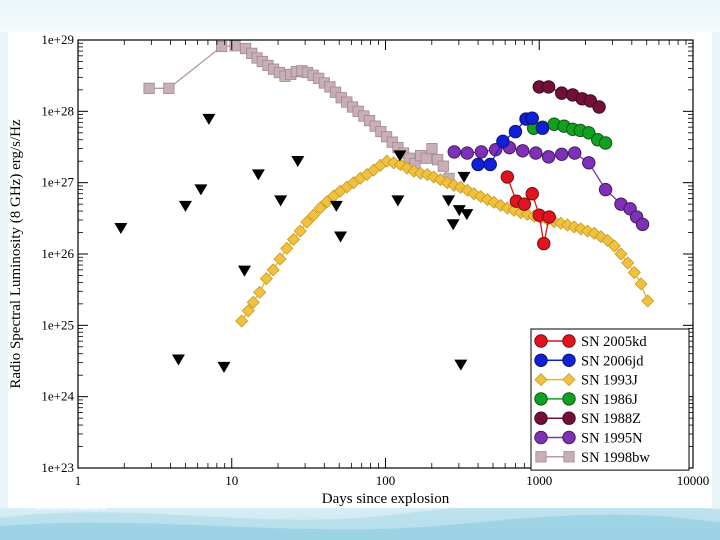  I want to click on series-sn-1995n, so click(548, 186).